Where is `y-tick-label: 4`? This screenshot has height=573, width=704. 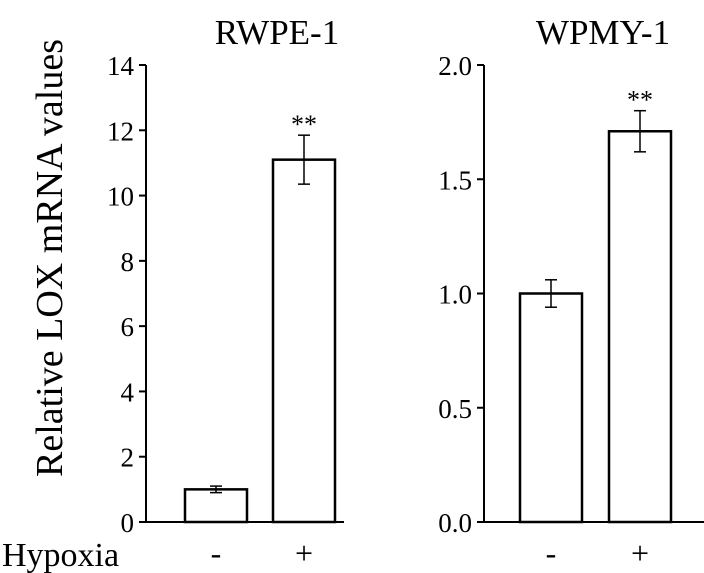
y-tick-label: 4 is located at coordinates (128, 392).